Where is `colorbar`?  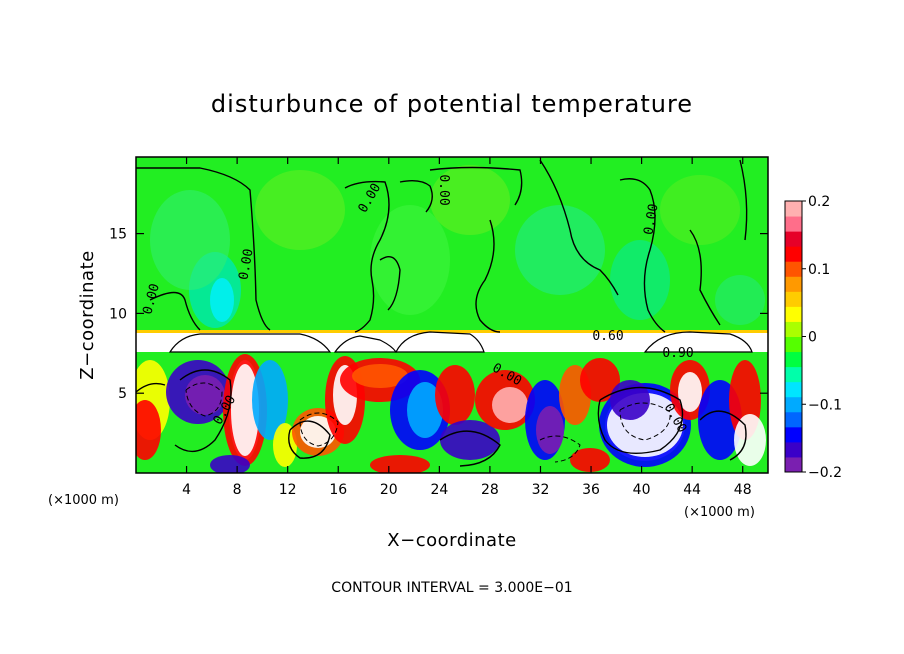 colorbar is located at coordinates (793, 336).